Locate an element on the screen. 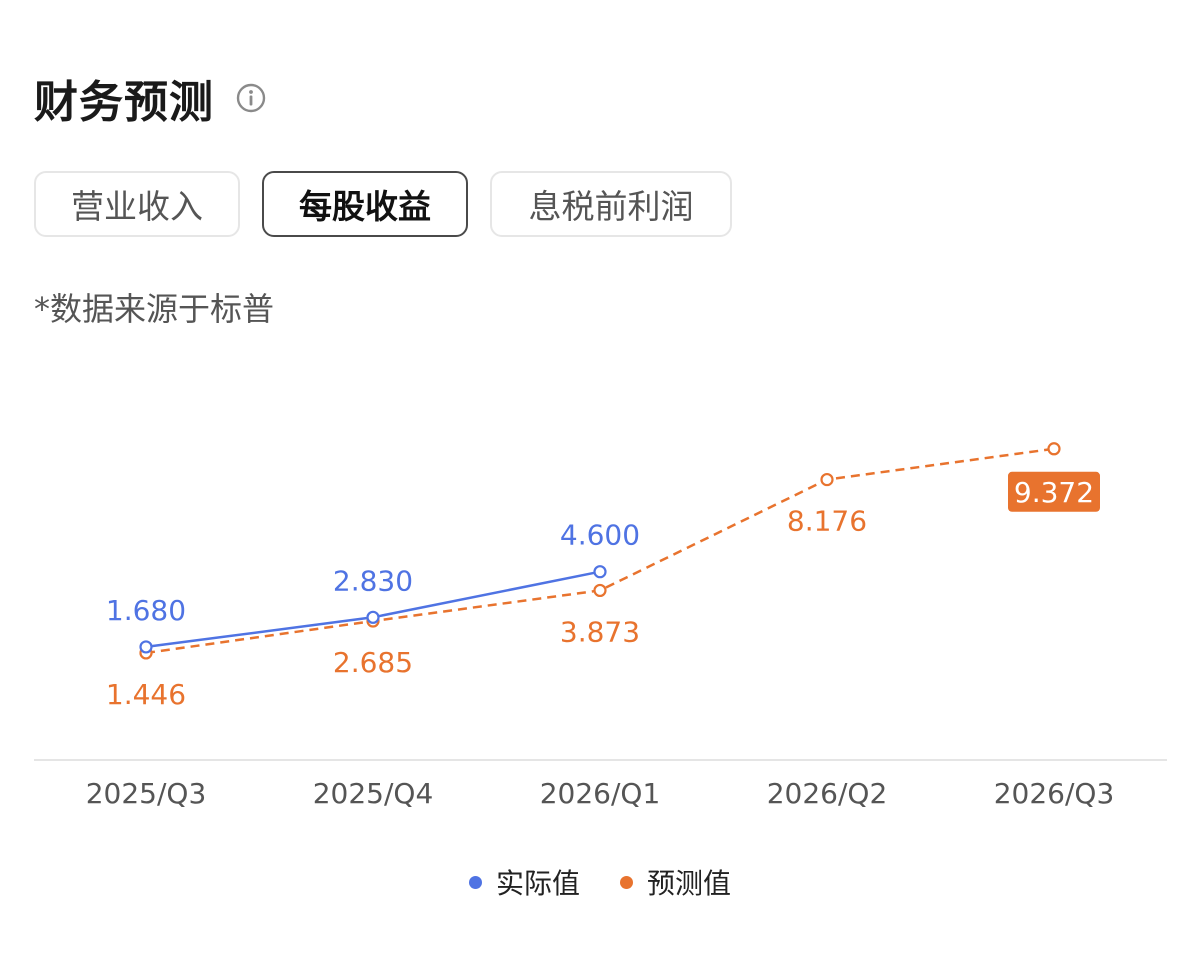 This screenshot has width=1200, height=959. tab-ebit: 息税前利润 is located at coordinates (611, 204).